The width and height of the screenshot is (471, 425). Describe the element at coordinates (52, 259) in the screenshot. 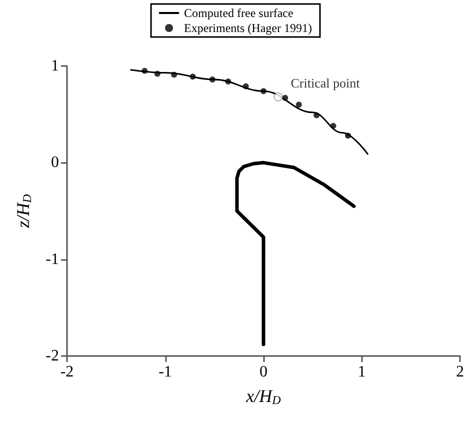

I see `y-tick-label: -1` at that location.